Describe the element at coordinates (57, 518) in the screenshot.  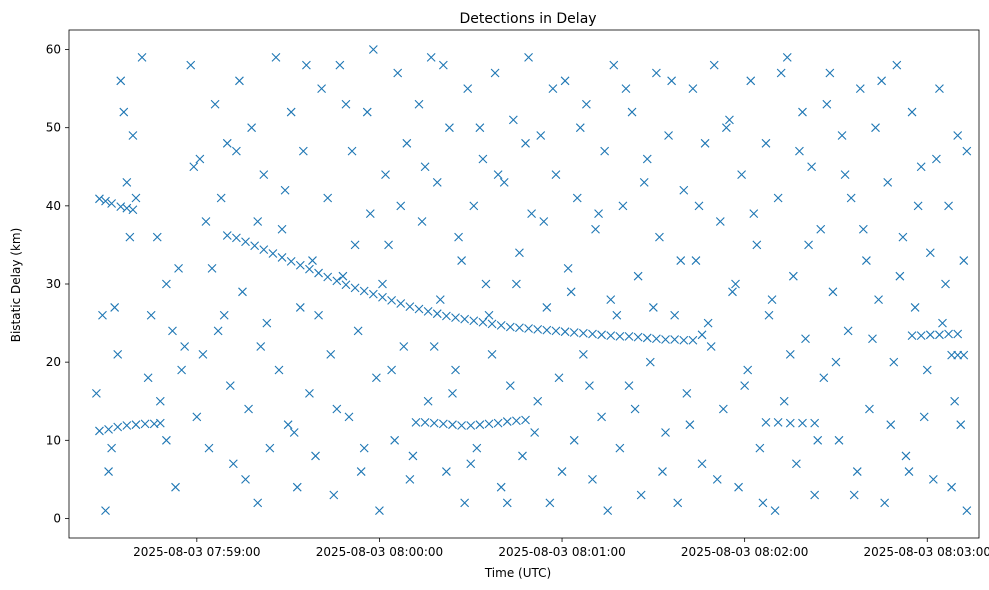
I see `y-tick-label: 0` at that location.